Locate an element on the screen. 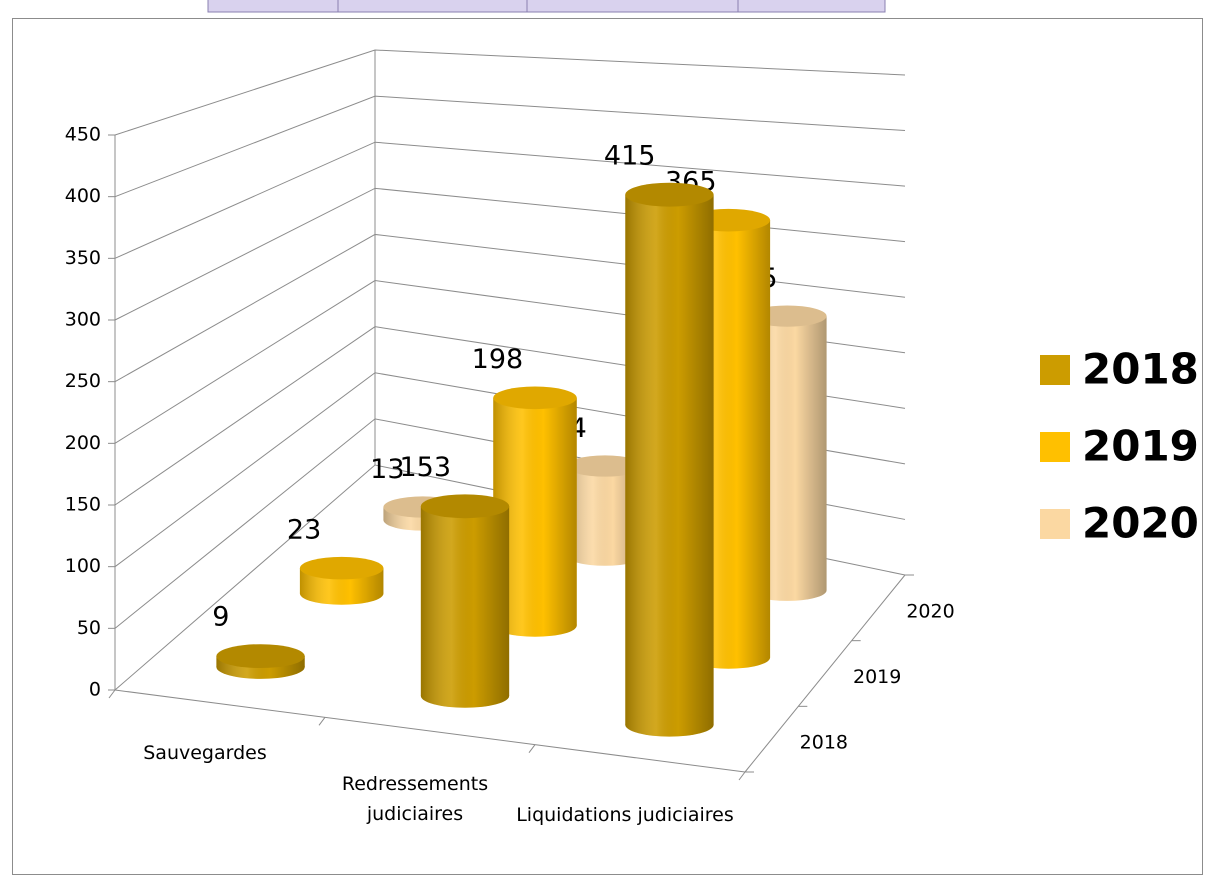 Image resolution: width=1209 pixels, height=879 pixels. legend-label: 2019 is located at coordinates (1140, 446).